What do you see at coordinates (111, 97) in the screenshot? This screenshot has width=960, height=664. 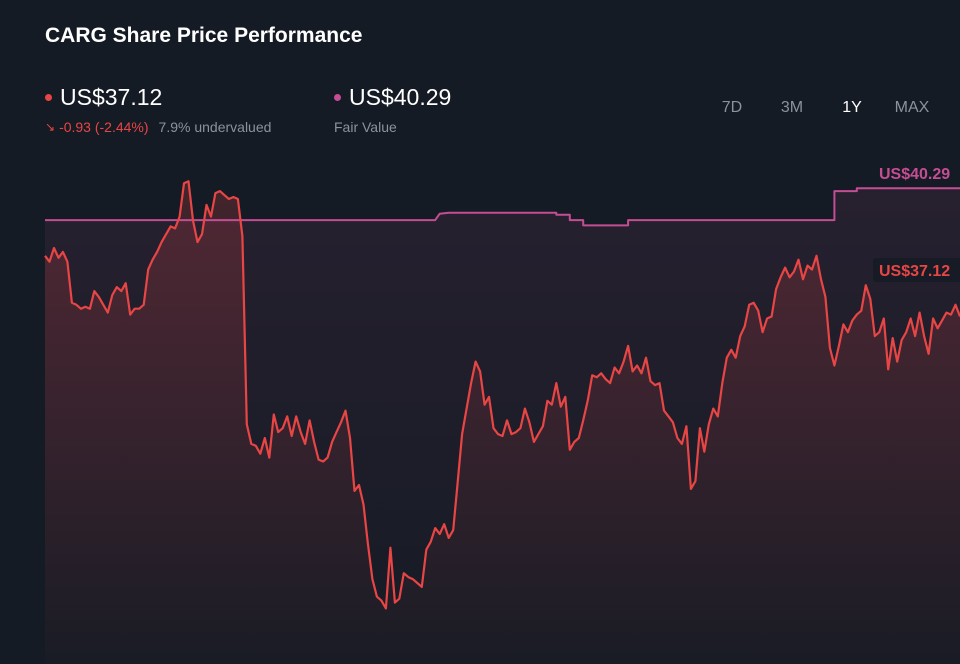 I see `current-price: US$37.12` at bounding box center [111, 97].